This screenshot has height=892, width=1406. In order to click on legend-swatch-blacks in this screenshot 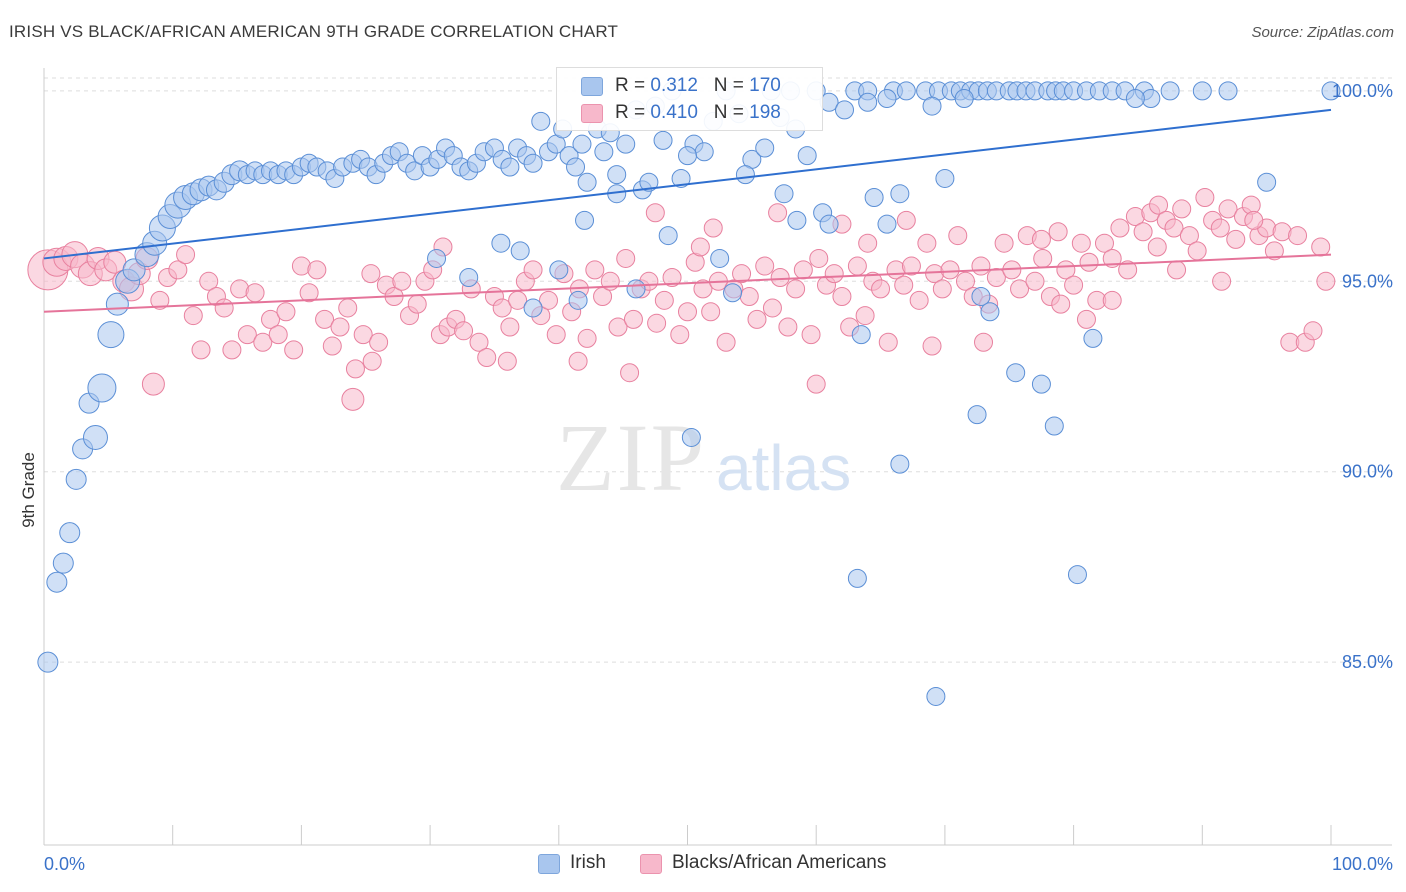, I will do `click(651, 864)`.